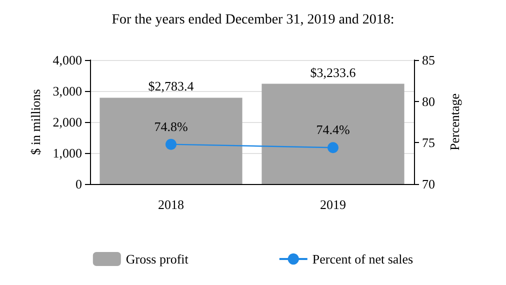 The height and width of the screenshot is (285, 506). I want to click on y2-axis-title: Percentage, so click(454, 122).